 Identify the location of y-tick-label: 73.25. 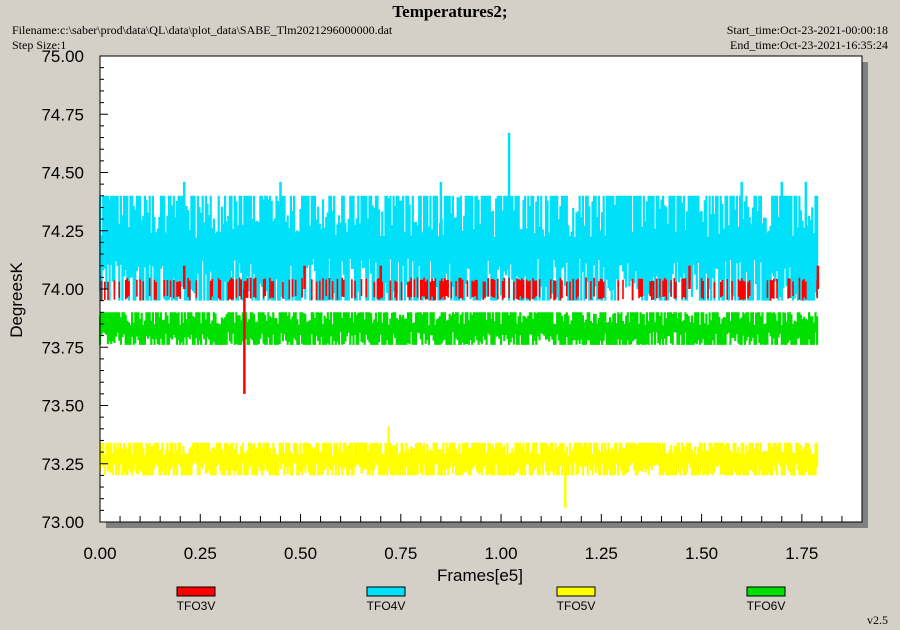
(62, 464).